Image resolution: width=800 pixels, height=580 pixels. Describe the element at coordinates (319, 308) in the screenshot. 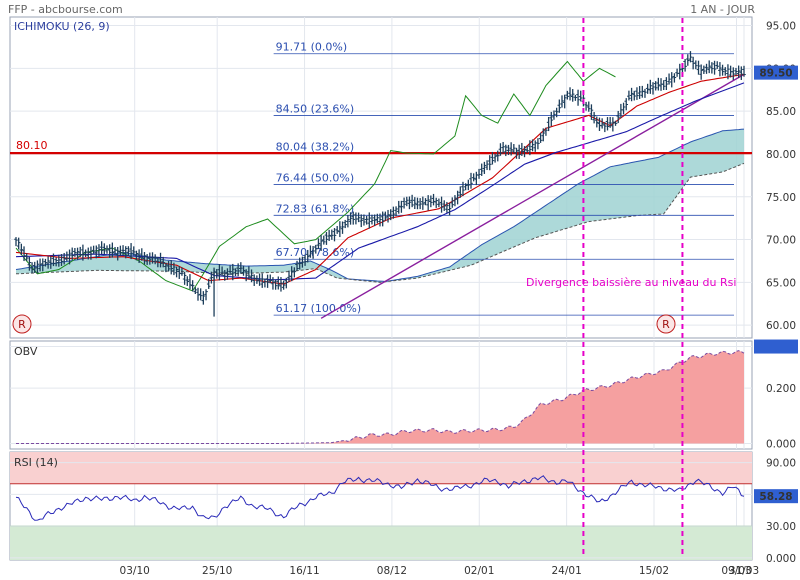

I see `fibonacci-level-label: 61.17 (100.0%)` at that location.